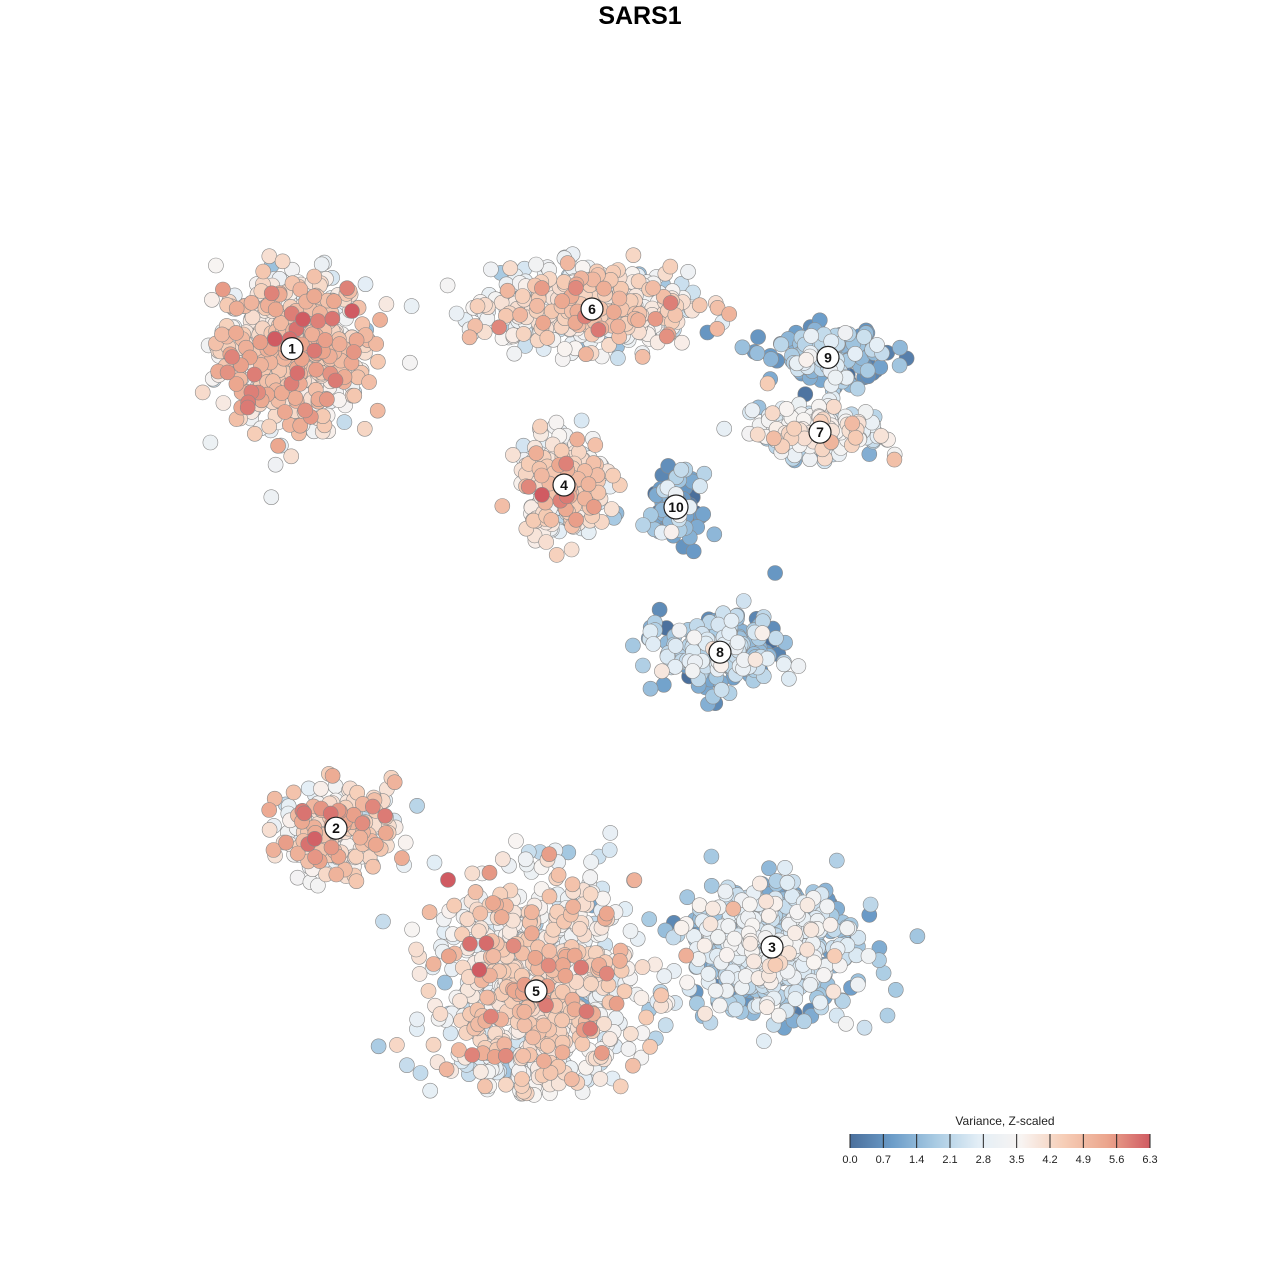  What do you see at coordinates (1000, 1150) in the screenshot?
I see `colorbar: 0.0 0.7 1.4 2.1 2.8 3.5 4.2 4.9 5.6 6.3` at bounding box center [1000, 1150].